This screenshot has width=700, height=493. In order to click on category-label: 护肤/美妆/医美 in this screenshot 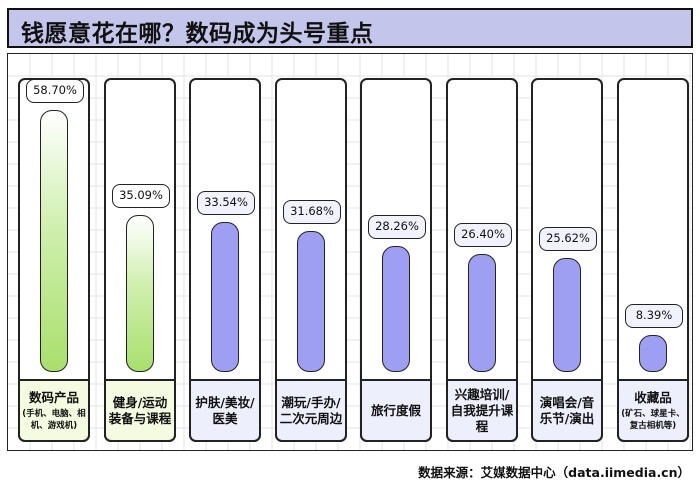, I will do `click(225, 410)`.